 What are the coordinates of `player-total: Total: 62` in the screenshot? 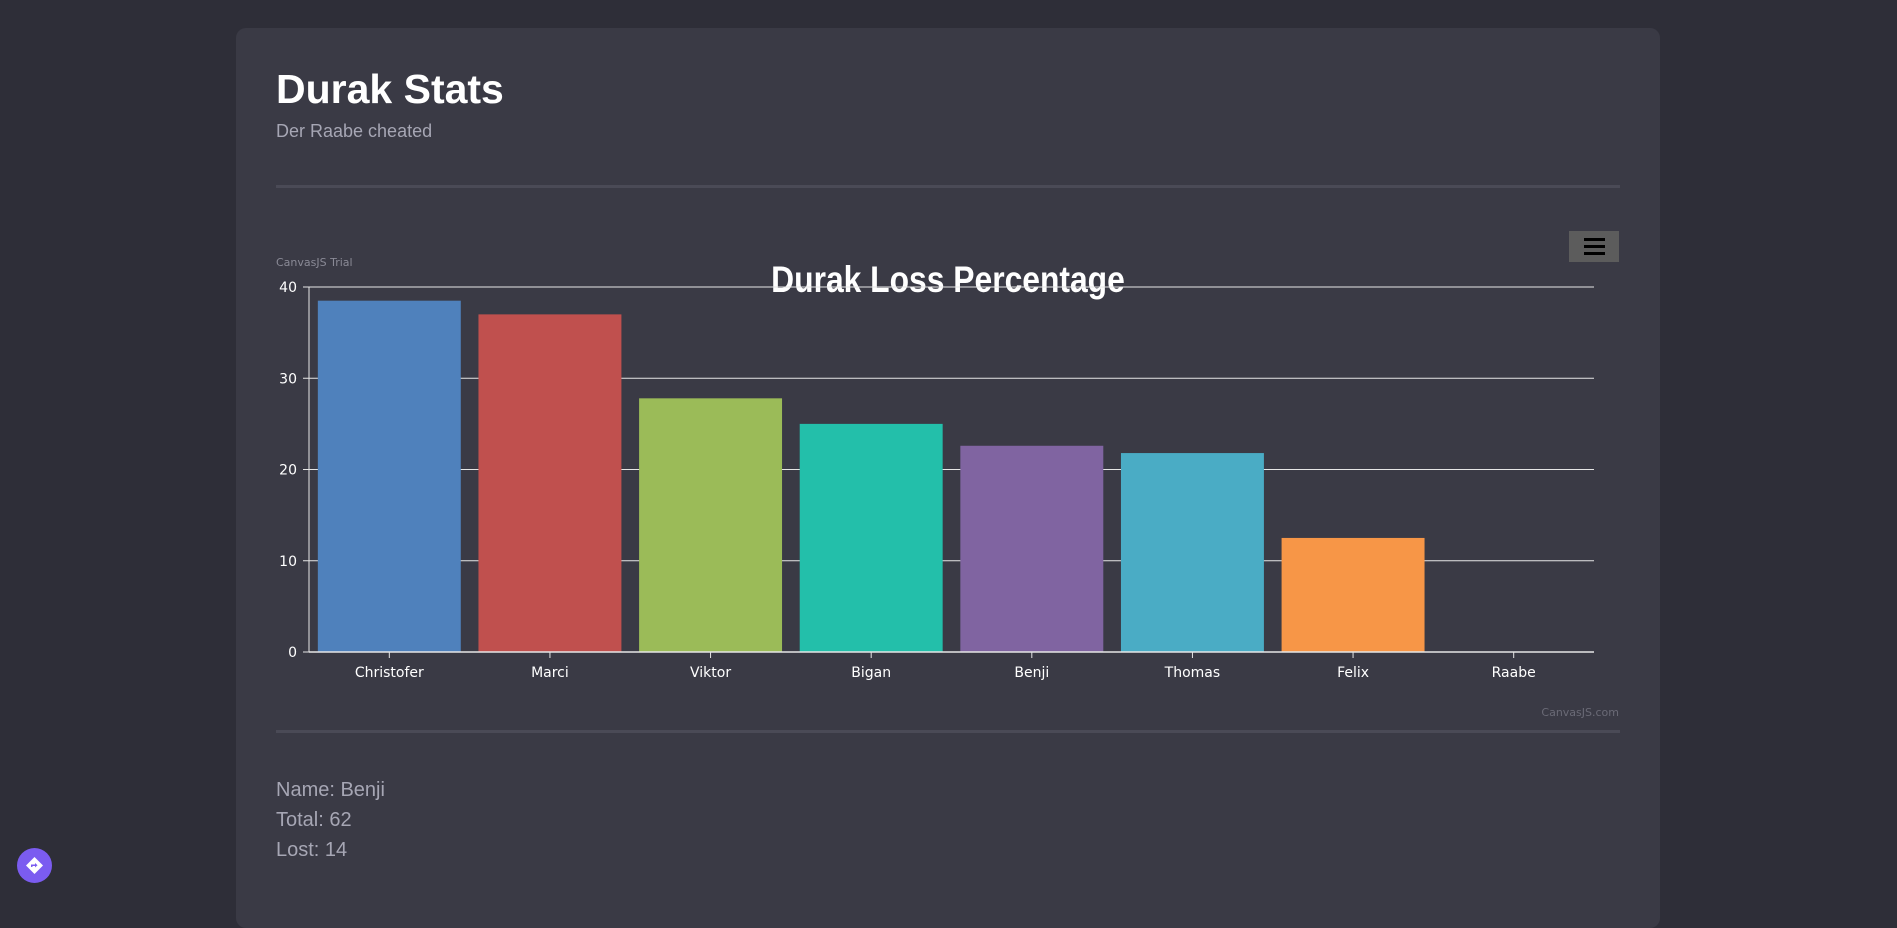 It's located at (314, 820).